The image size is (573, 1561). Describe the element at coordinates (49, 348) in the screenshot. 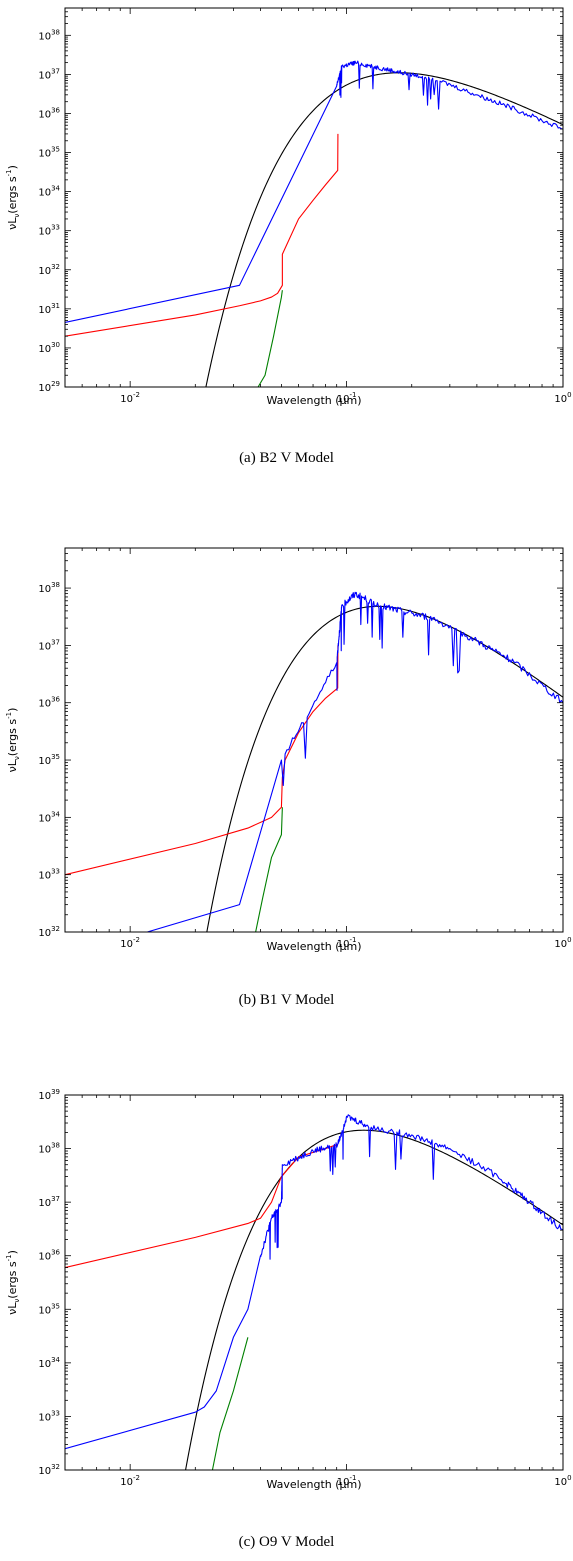

I see `y-tick-label: 1030` at that location.